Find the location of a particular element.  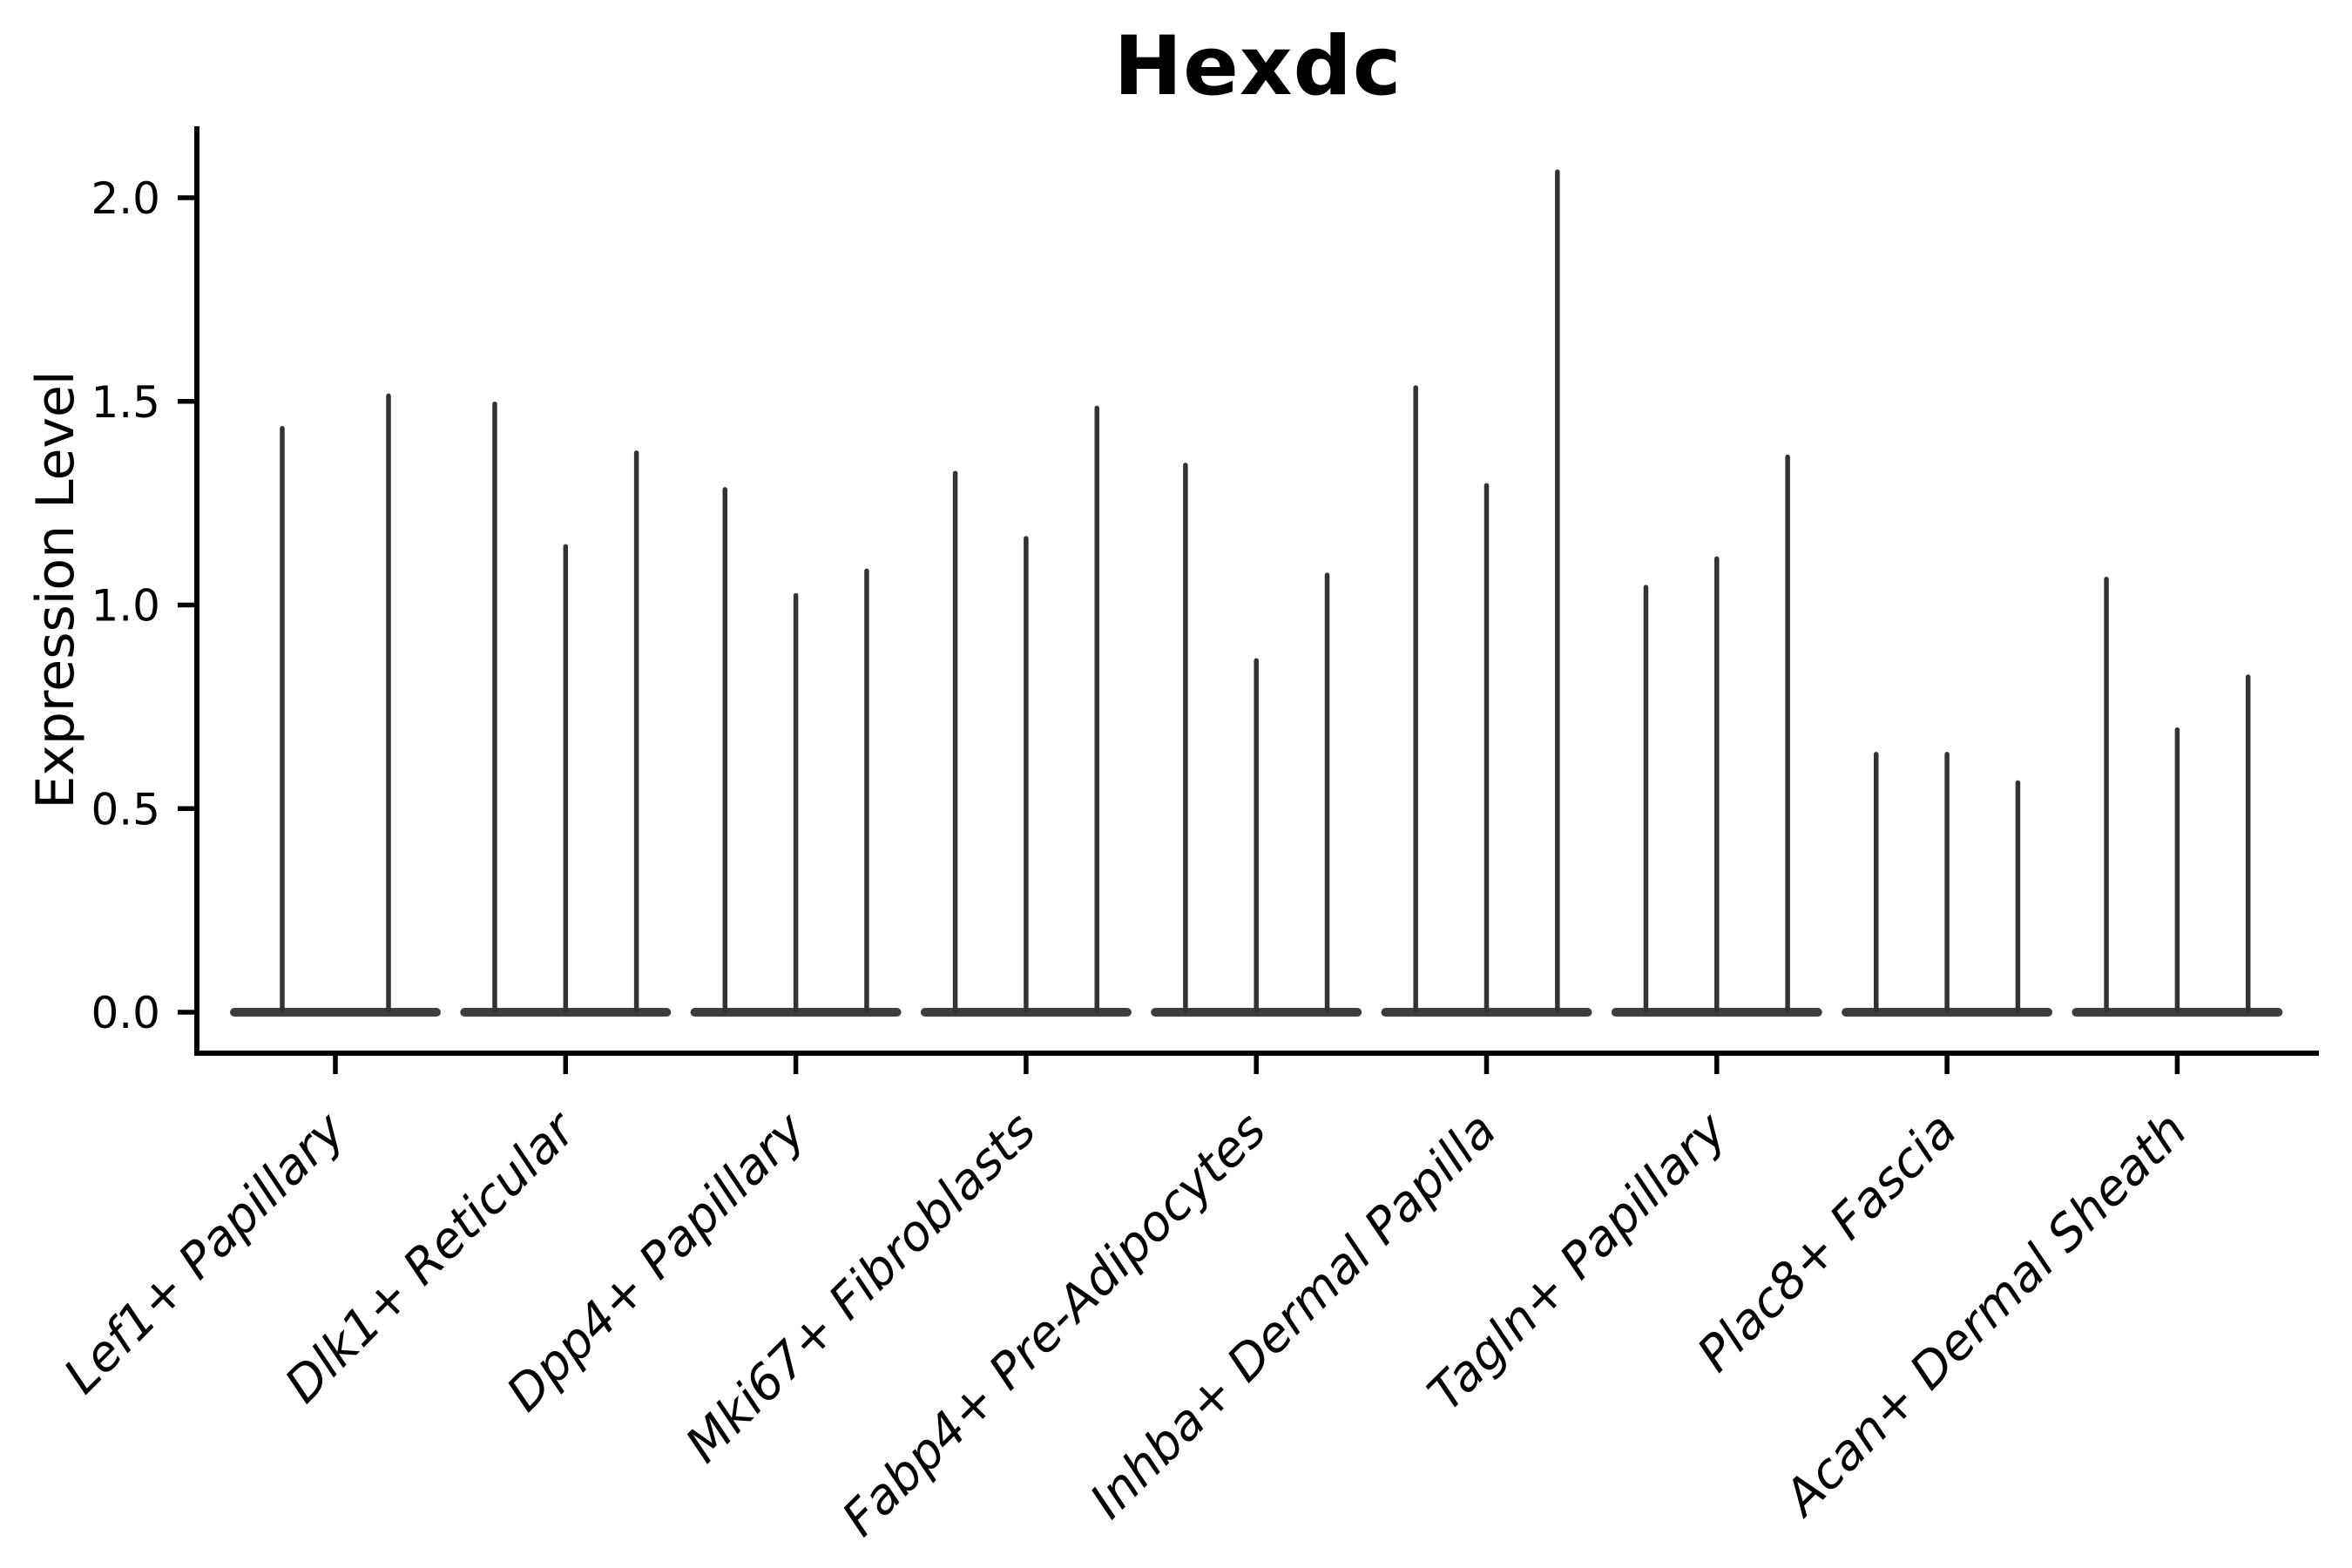

y-tick-label: 1.5 is located at coordinates (125, 402).